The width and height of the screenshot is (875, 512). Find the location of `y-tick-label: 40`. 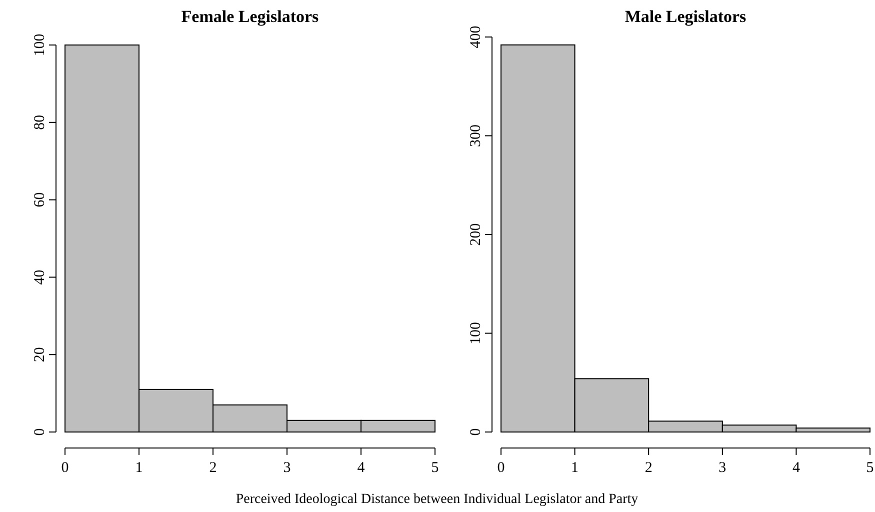

y-tick-label: 40 is located at coordinates (40, 277).